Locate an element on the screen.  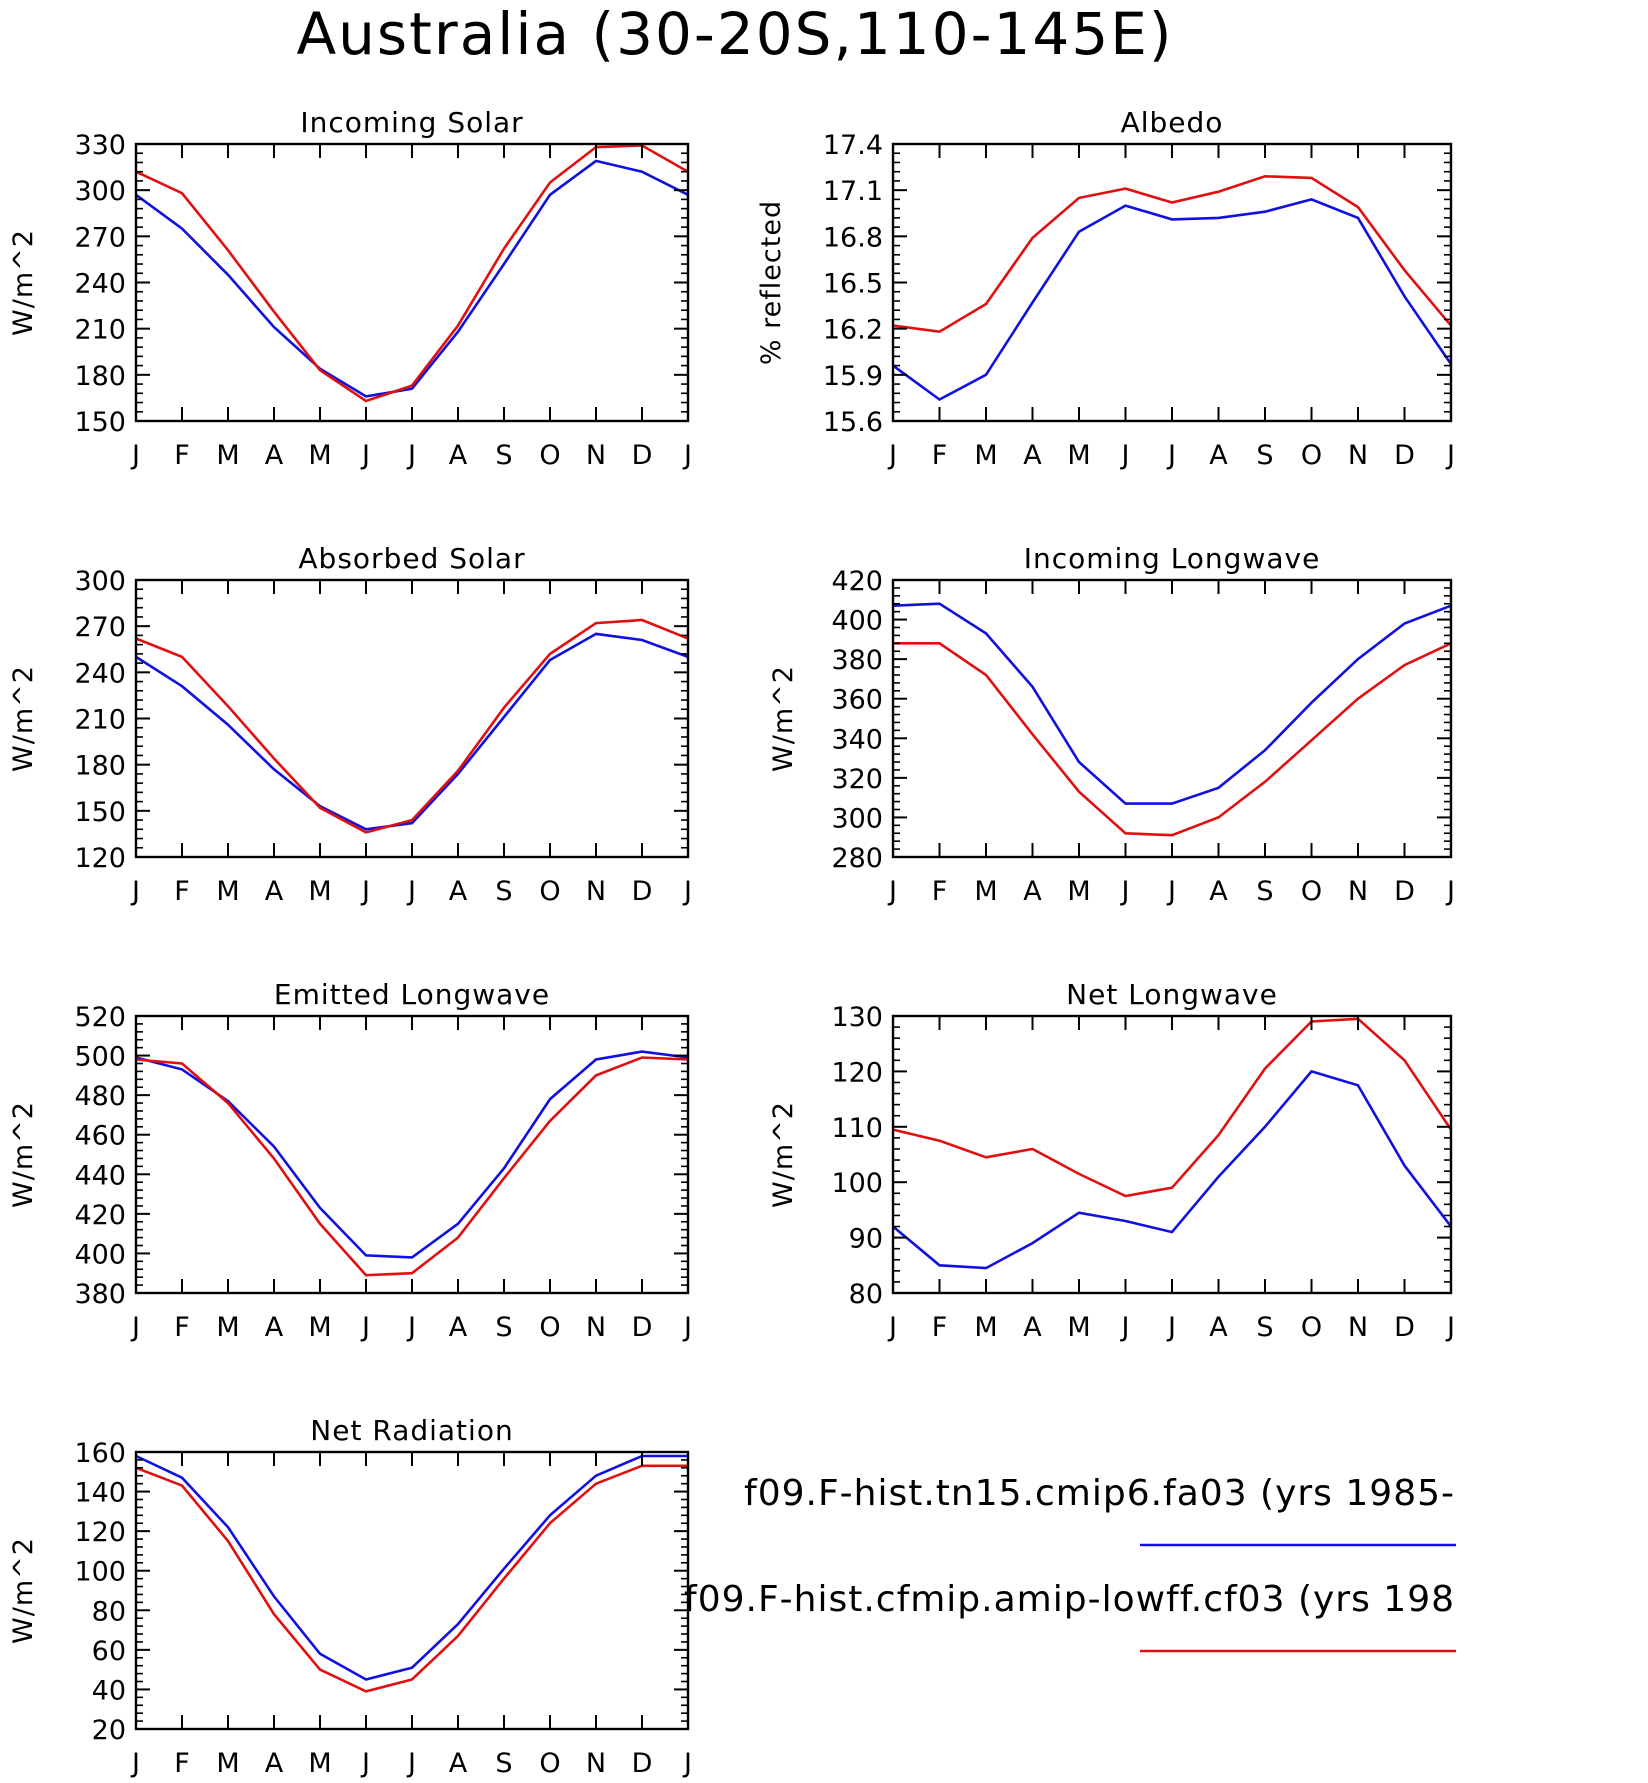
panel-title: Emitted Longwave is located at coordinates (412, 994).